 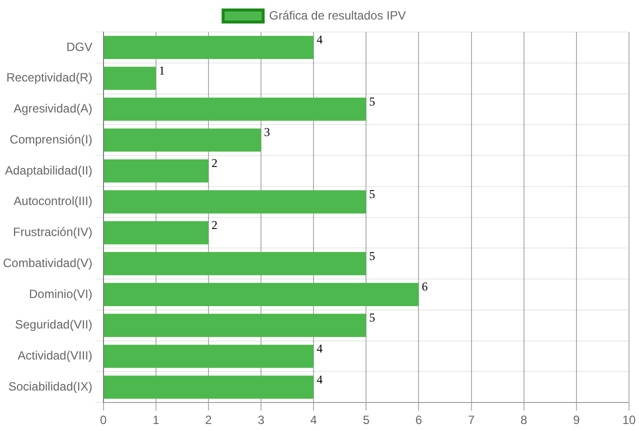 I want to click on x-tick-label: 5, so click(x=366, y=420).